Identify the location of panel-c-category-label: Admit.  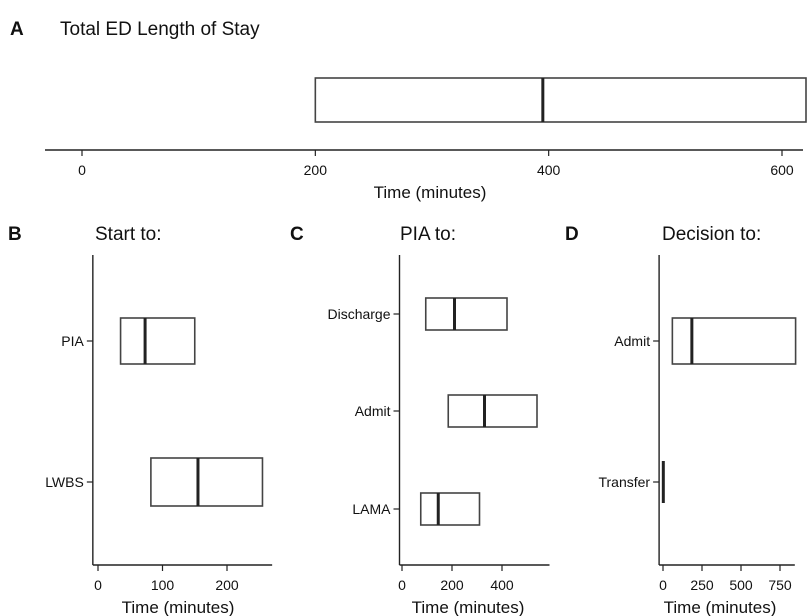
(373, 411).